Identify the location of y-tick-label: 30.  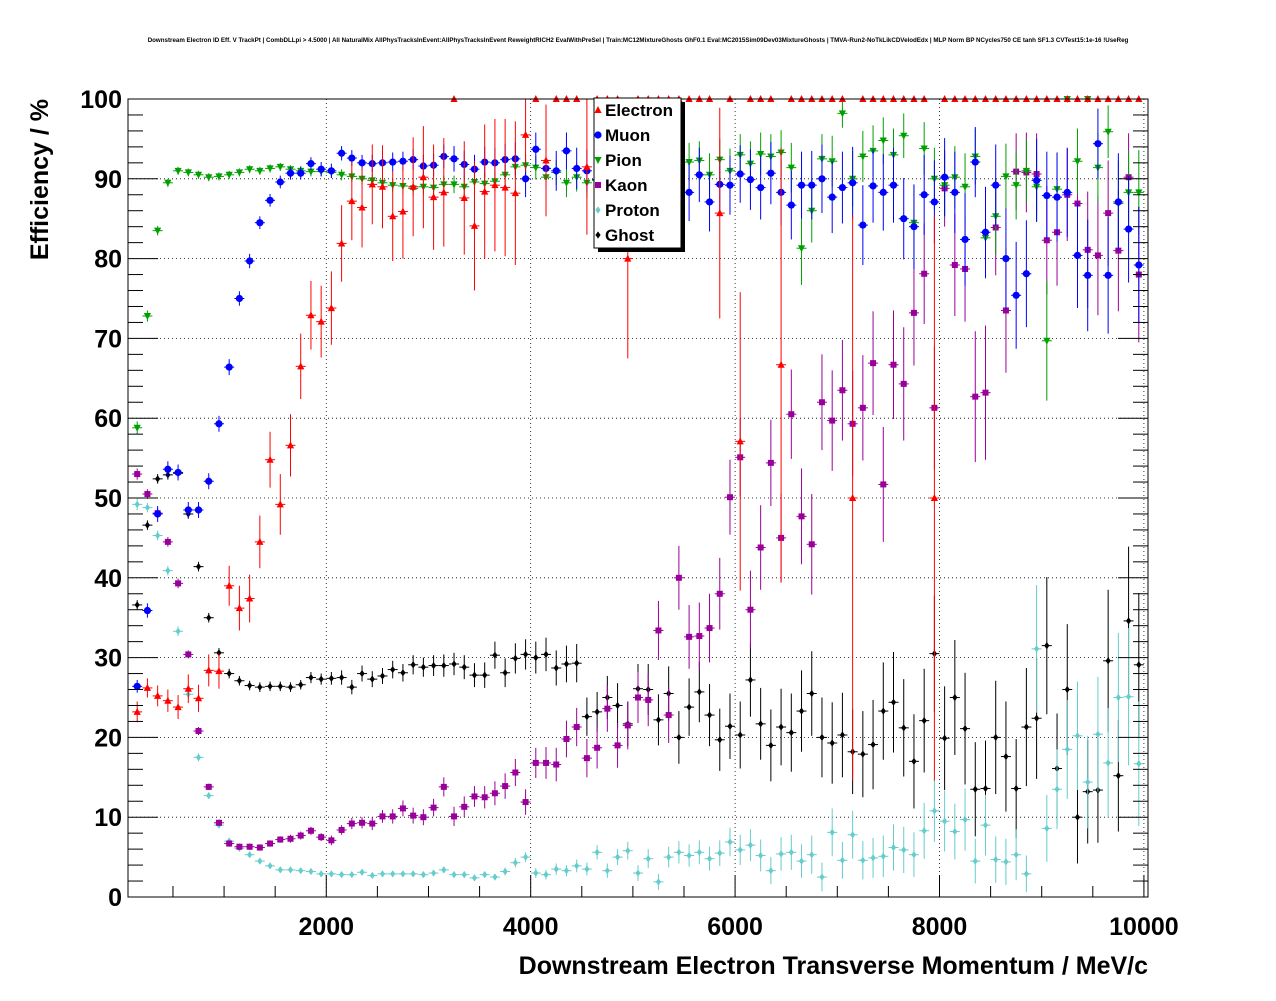
(108, 659).